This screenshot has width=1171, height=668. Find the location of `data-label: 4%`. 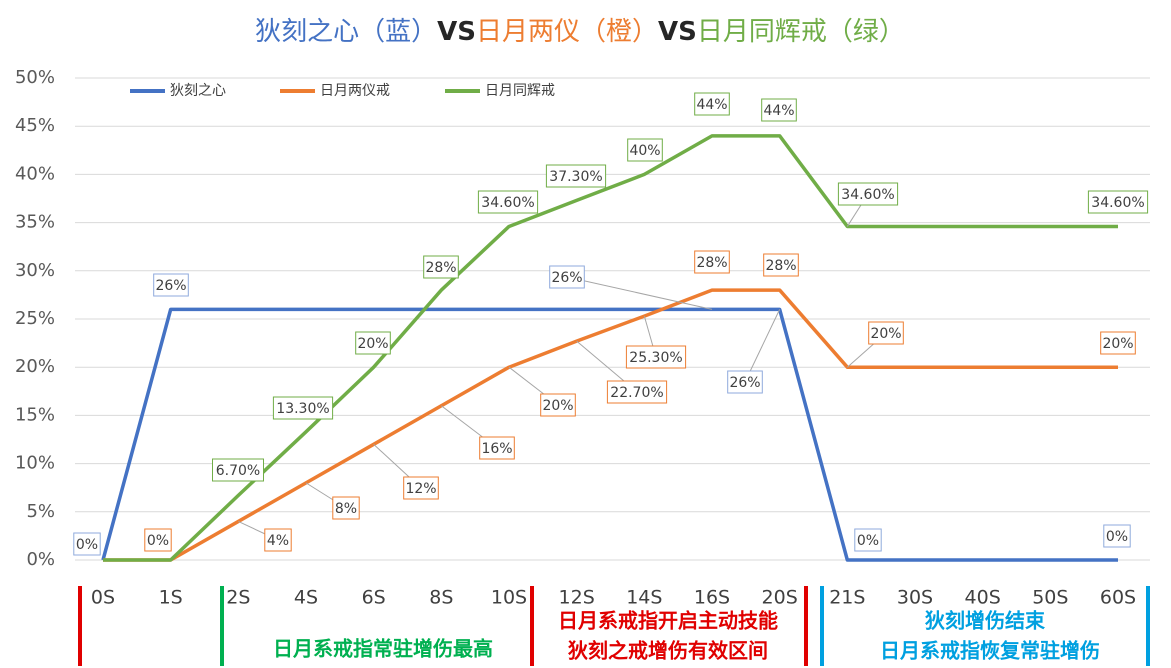

data-label: 4% is located at coordinates (278, 541).